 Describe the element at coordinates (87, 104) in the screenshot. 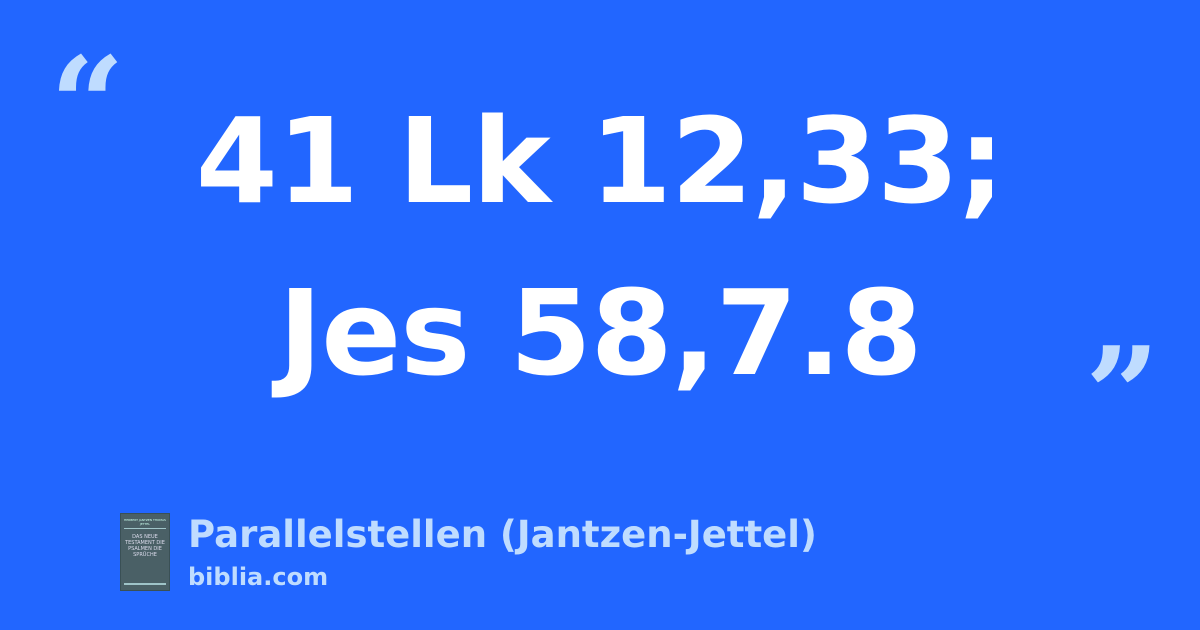

I see `open-quote-icon: “` at that location.